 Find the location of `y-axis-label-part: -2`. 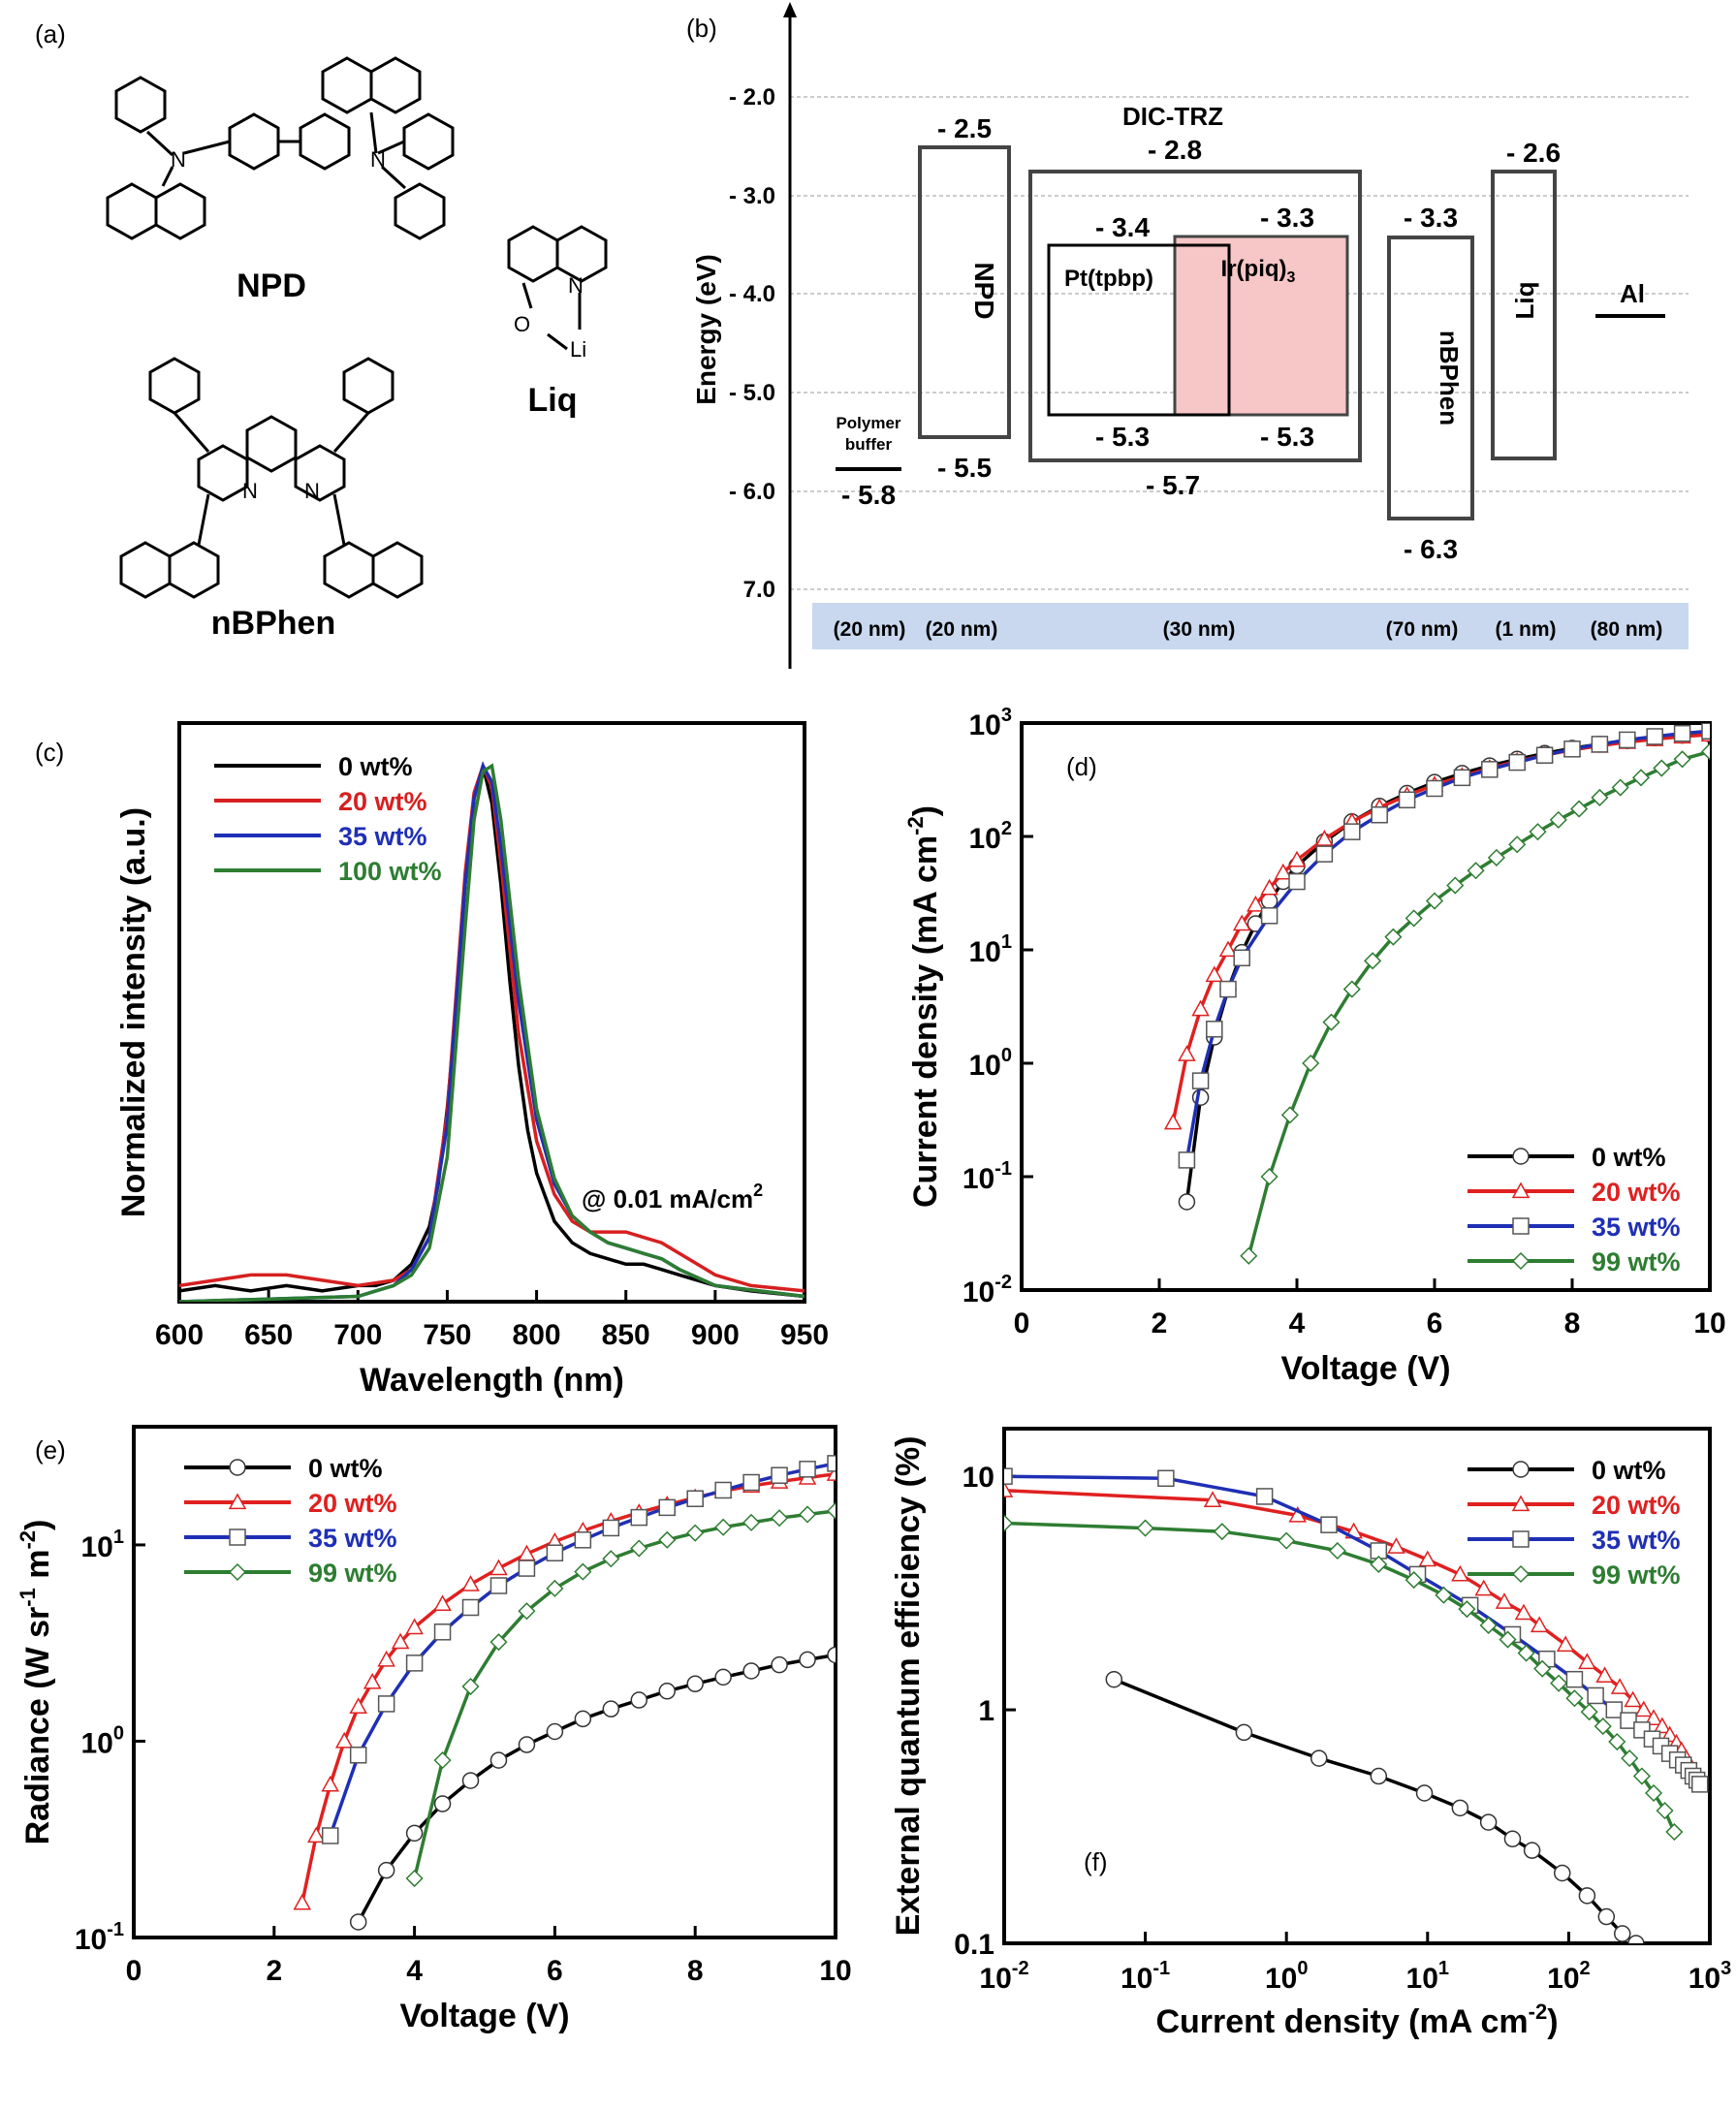

y-axis-label-part: -2 is located at coordinates (28, 1540).